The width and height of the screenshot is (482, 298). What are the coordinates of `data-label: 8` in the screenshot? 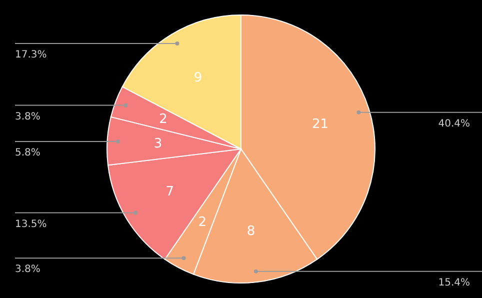 It's located at (251, 231).